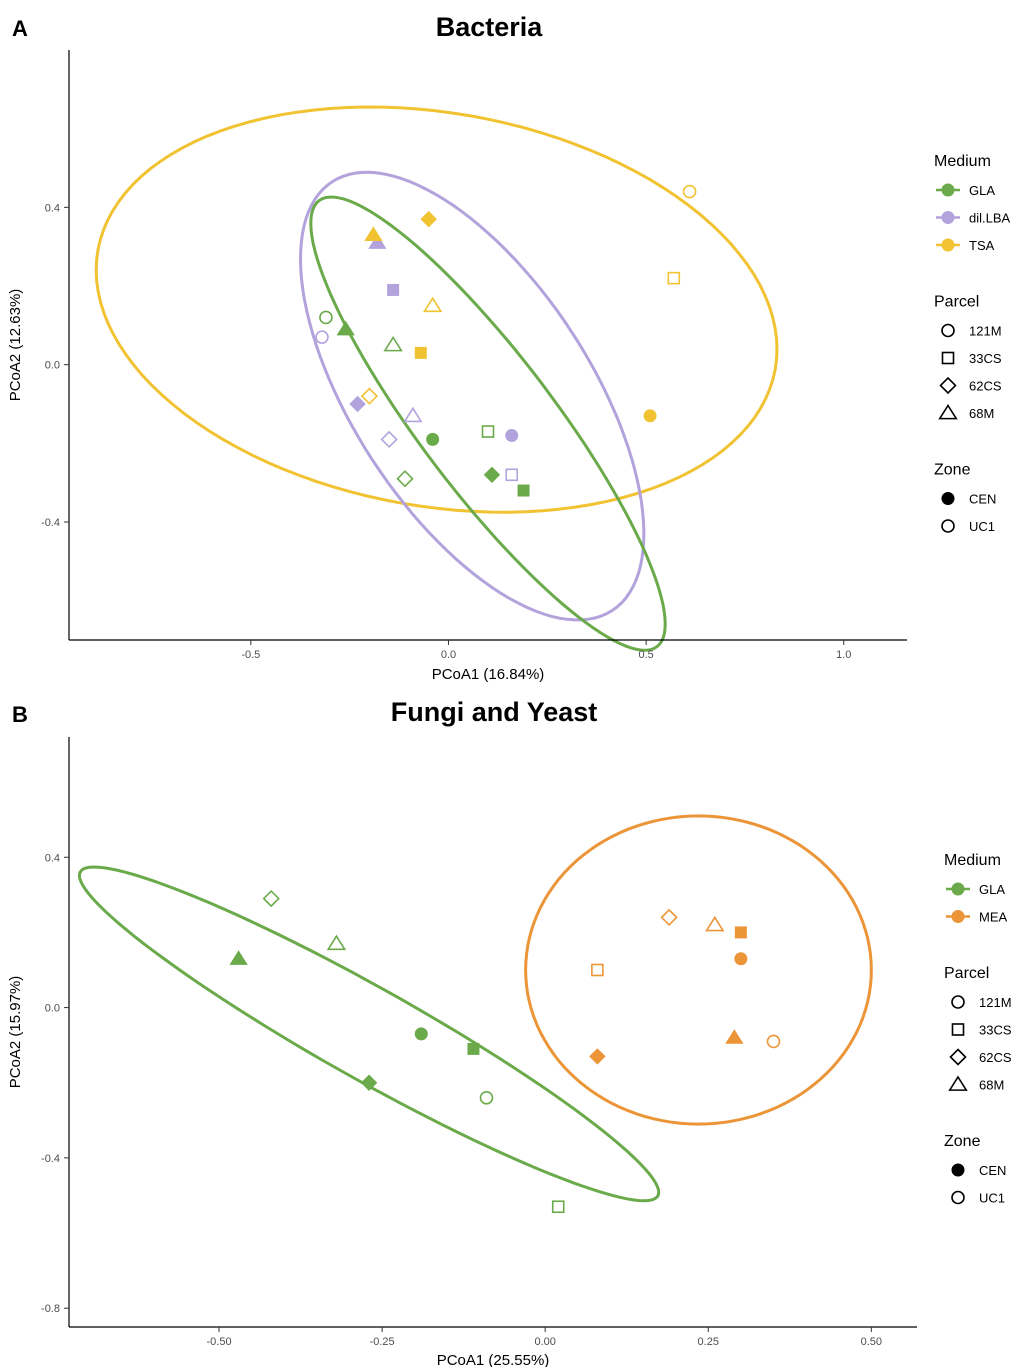  What do you see at coordinates (993, 917) in the screenshot?
I see `legend-label: MEA` at bounding box center [993, 917].